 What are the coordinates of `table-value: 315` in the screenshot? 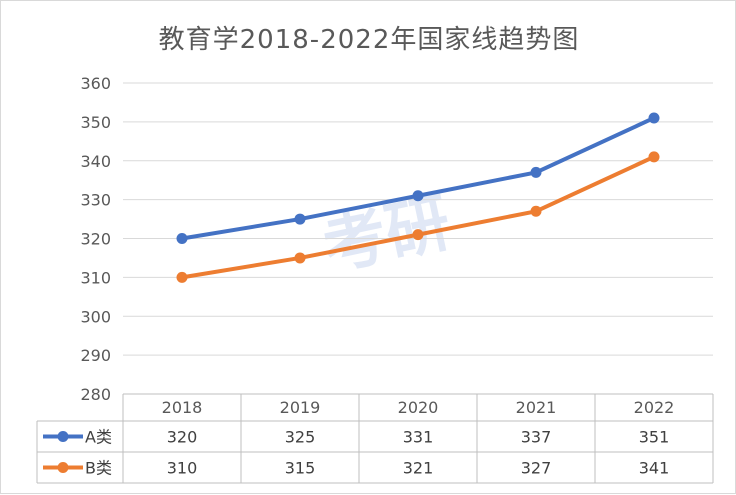 It's located at (300, 468).